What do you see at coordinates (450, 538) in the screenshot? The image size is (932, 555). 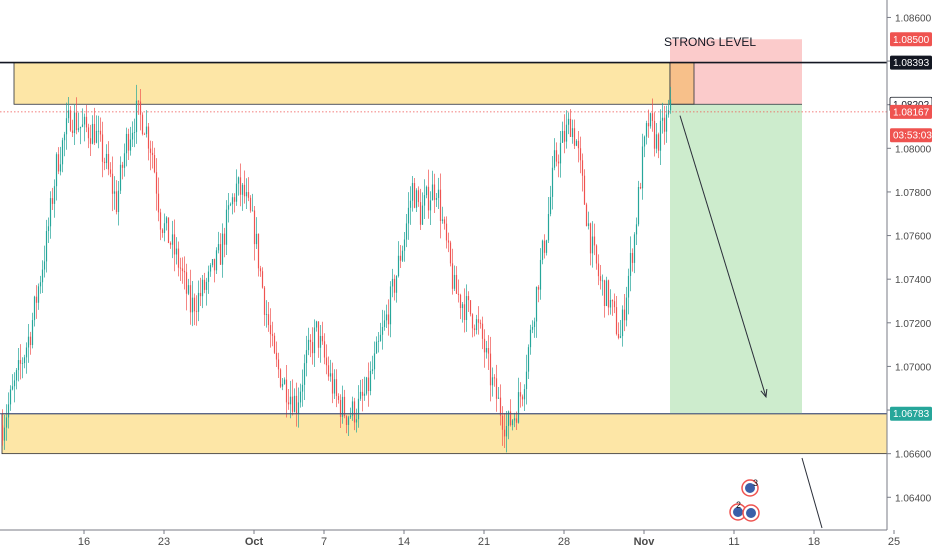 I see `x-axis: 16 23 Oct 7 14 21 28 Nov 11 18 25` at bounding box center [450, 538].